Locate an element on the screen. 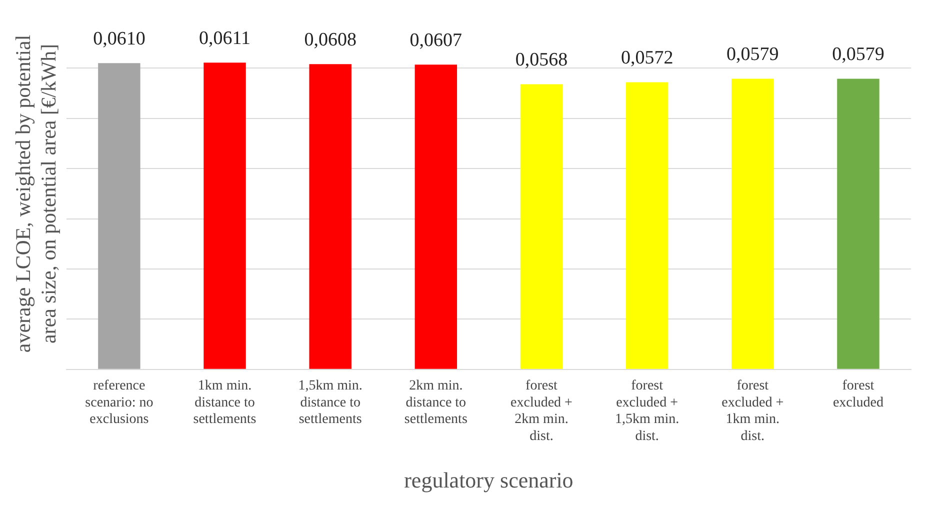 The height and width of the screenshot is (507, 929). data-label: 0,0572 is located at coordinates (647, 58).